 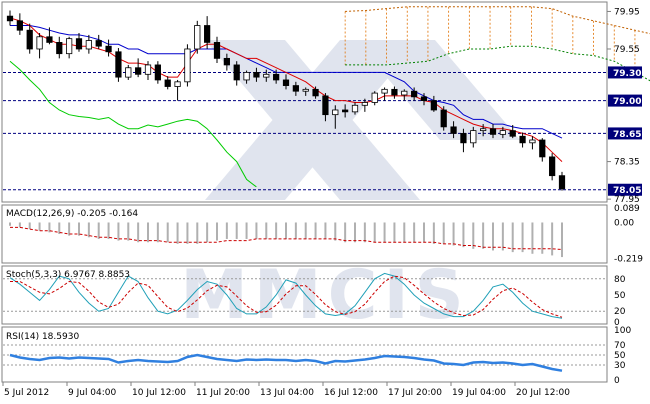 I want to click on macd-signal-line, so click(x=286, y=238).